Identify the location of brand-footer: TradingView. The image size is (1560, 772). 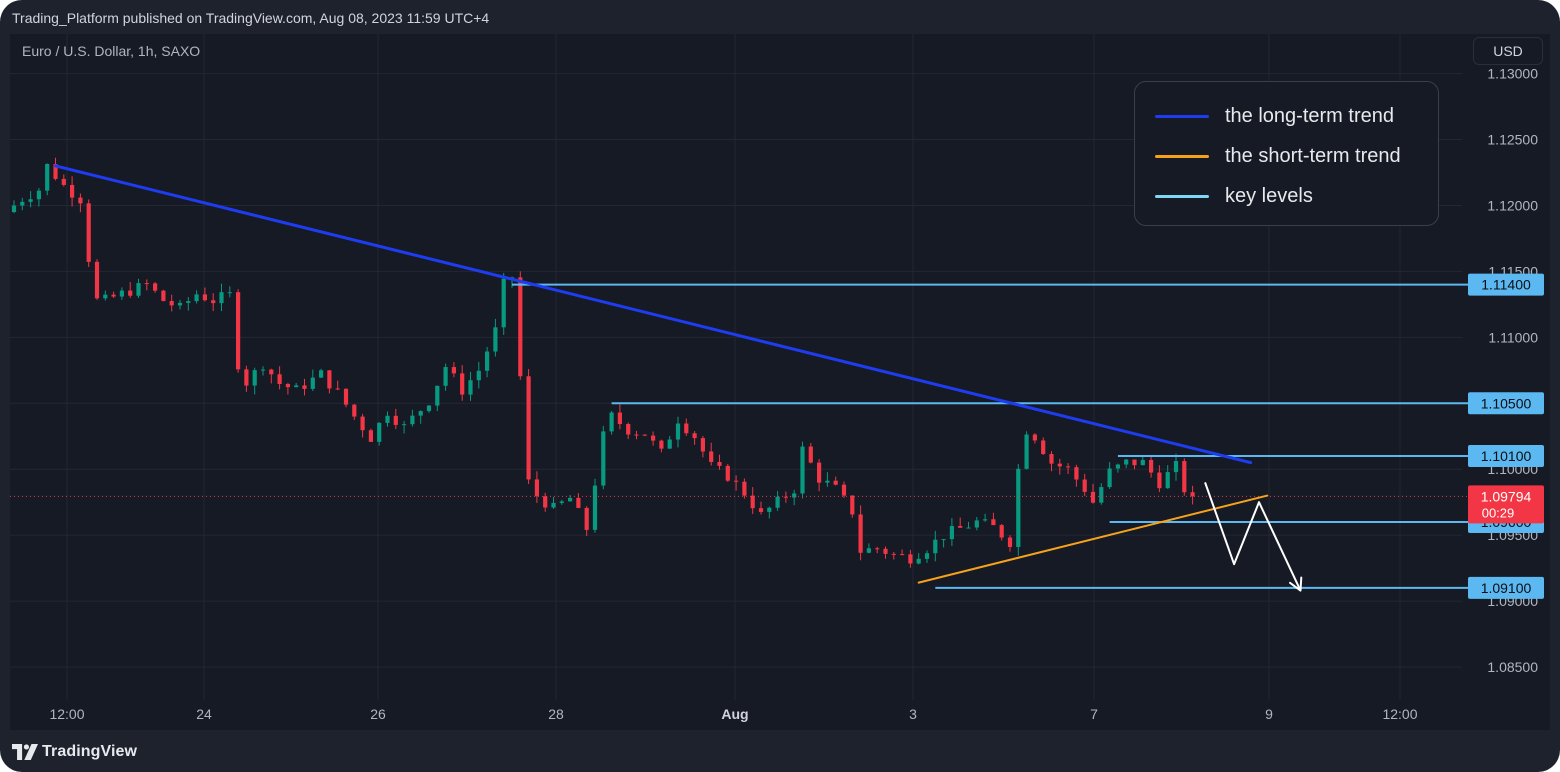
(74, 752).